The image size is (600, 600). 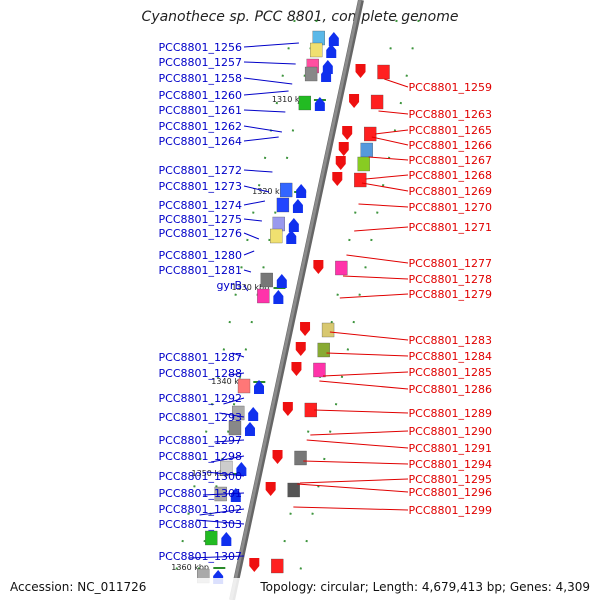 What do you see at coordinates (251, 287) in the screenshot?
I see `kbp-label: 1330 kbp` at bounding box center [251, 287].